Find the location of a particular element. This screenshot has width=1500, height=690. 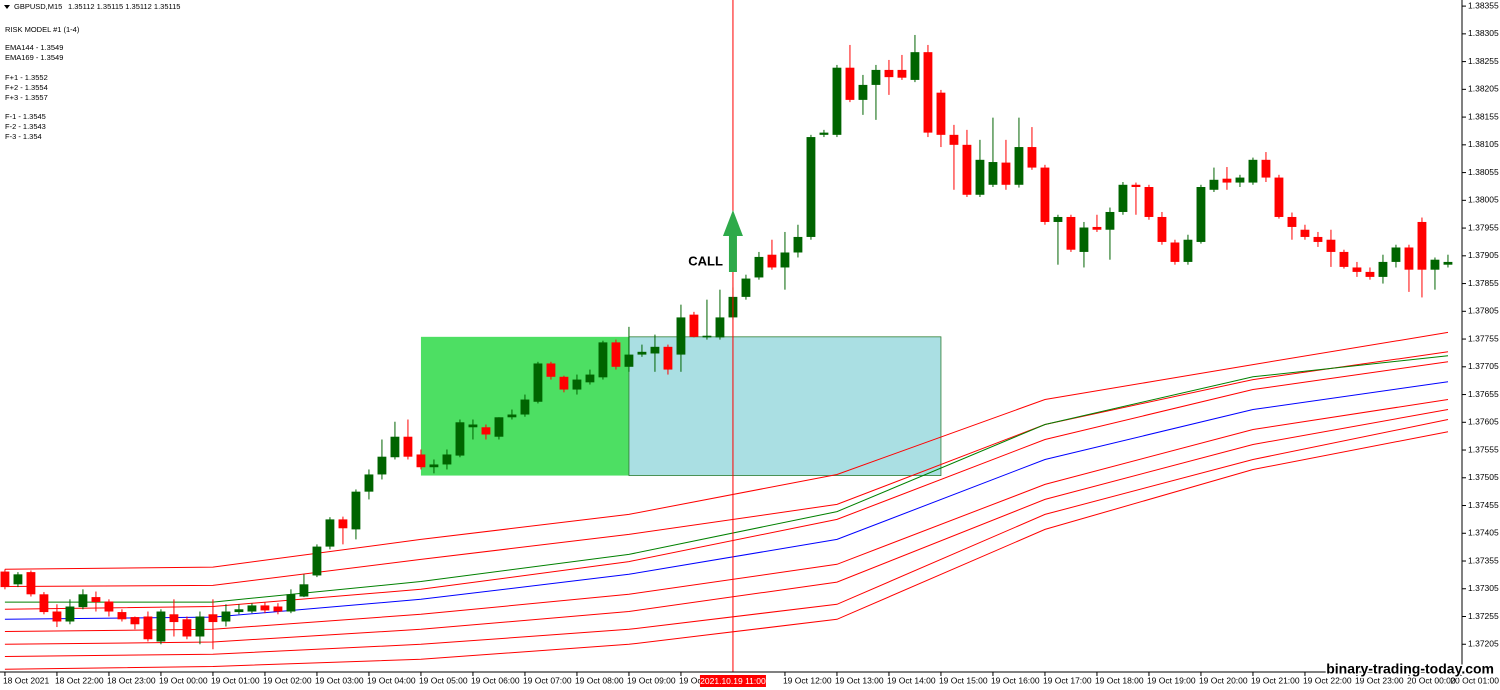

y-tick-label: 1.37355 is located at coordinates (1483, 560).